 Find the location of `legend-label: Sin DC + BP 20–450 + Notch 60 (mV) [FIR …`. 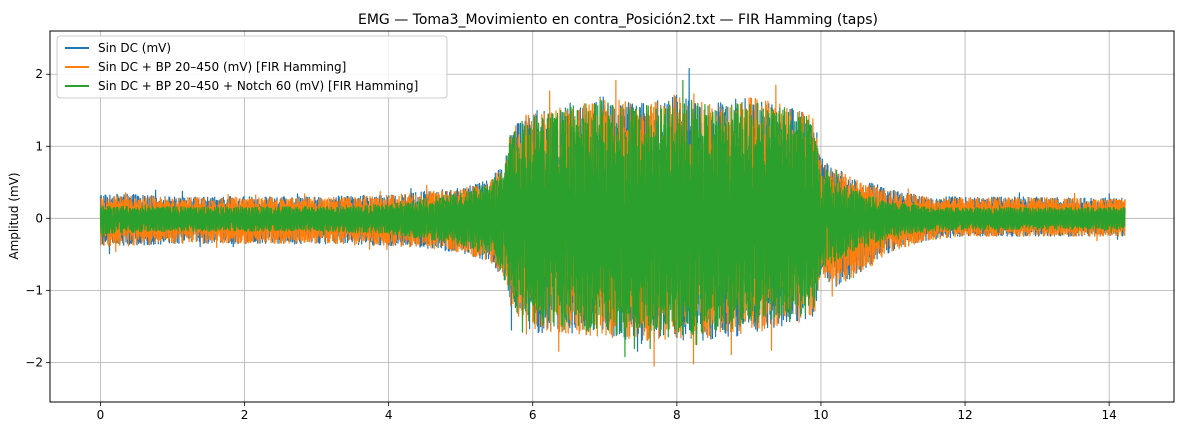

legend-label: Sin DC + BP 20–450 + Notch 60 (mV) [FIR … is located at coordinates (258, 86).